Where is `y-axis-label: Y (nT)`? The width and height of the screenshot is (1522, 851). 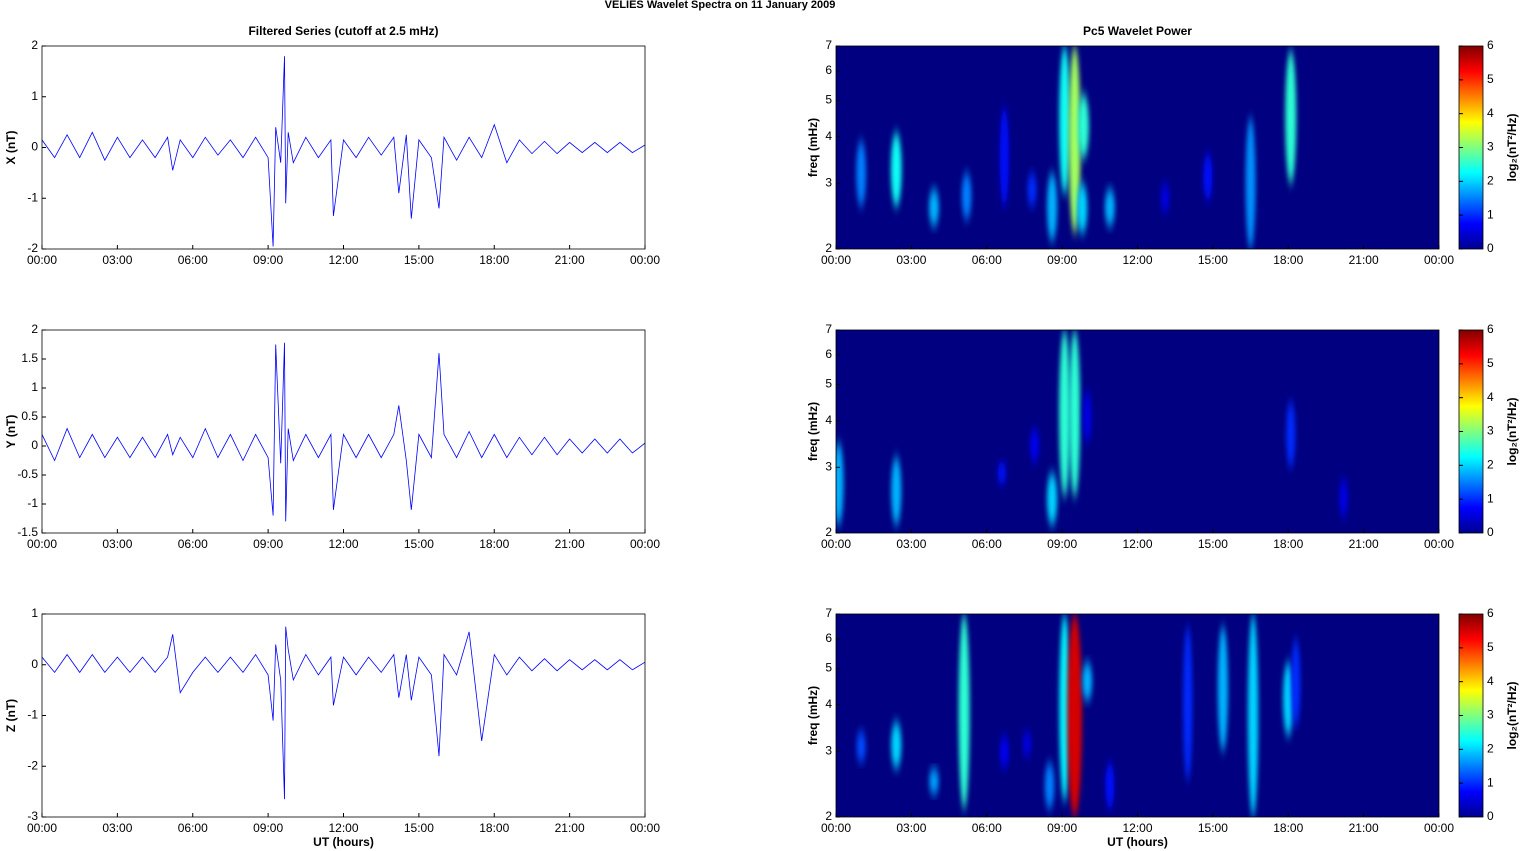
y-axis-label: Y (nT) is located at coordinates (11, 432).